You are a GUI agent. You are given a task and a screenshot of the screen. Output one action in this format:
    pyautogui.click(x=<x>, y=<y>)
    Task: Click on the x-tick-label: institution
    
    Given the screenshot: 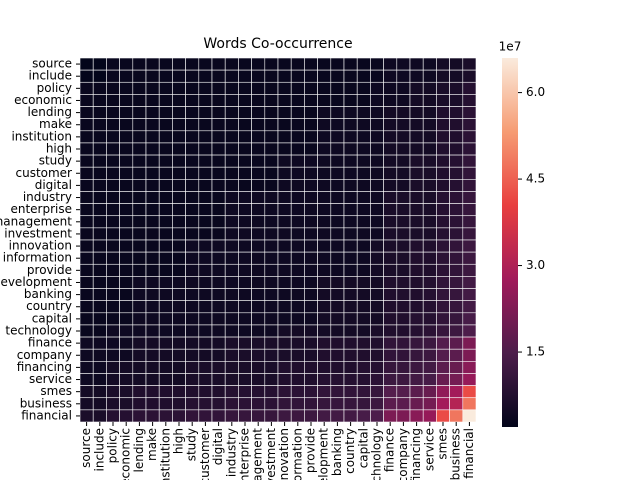 What is the action you would take?
    pyautogui.click(x=165, y=454)
    